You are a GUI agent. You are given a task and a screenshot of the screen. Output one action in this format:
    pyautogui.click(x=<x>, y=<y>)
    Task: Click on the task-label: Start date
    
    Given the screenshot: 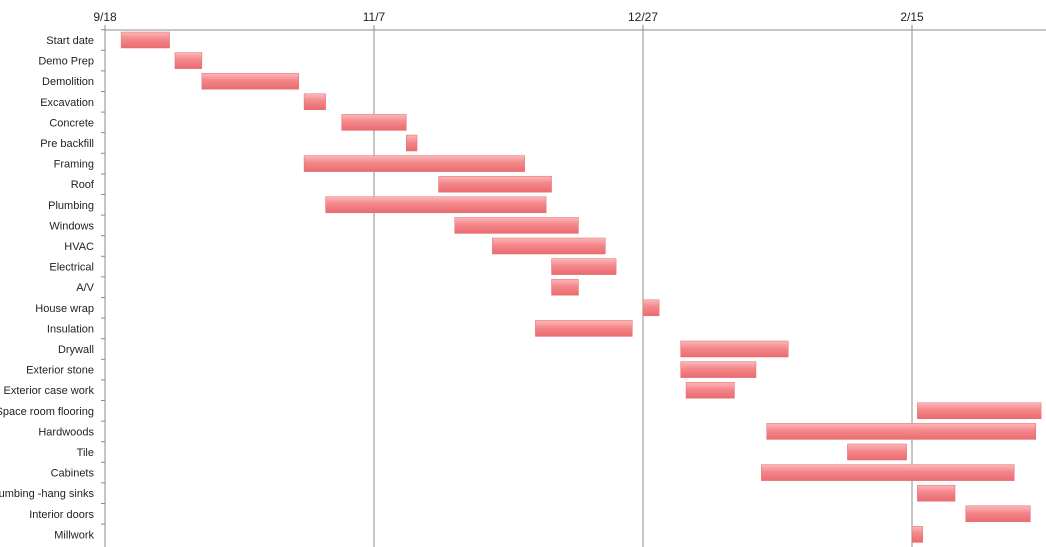 What is the action you would take?
    pyautogui.click(x=70, y=41)
    